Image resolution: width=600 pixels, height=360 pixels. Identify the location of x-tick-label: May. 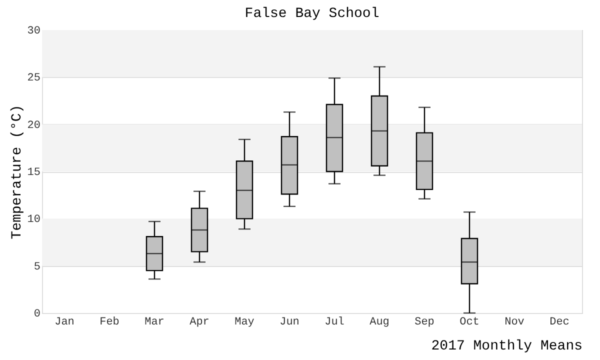
(244, 322).